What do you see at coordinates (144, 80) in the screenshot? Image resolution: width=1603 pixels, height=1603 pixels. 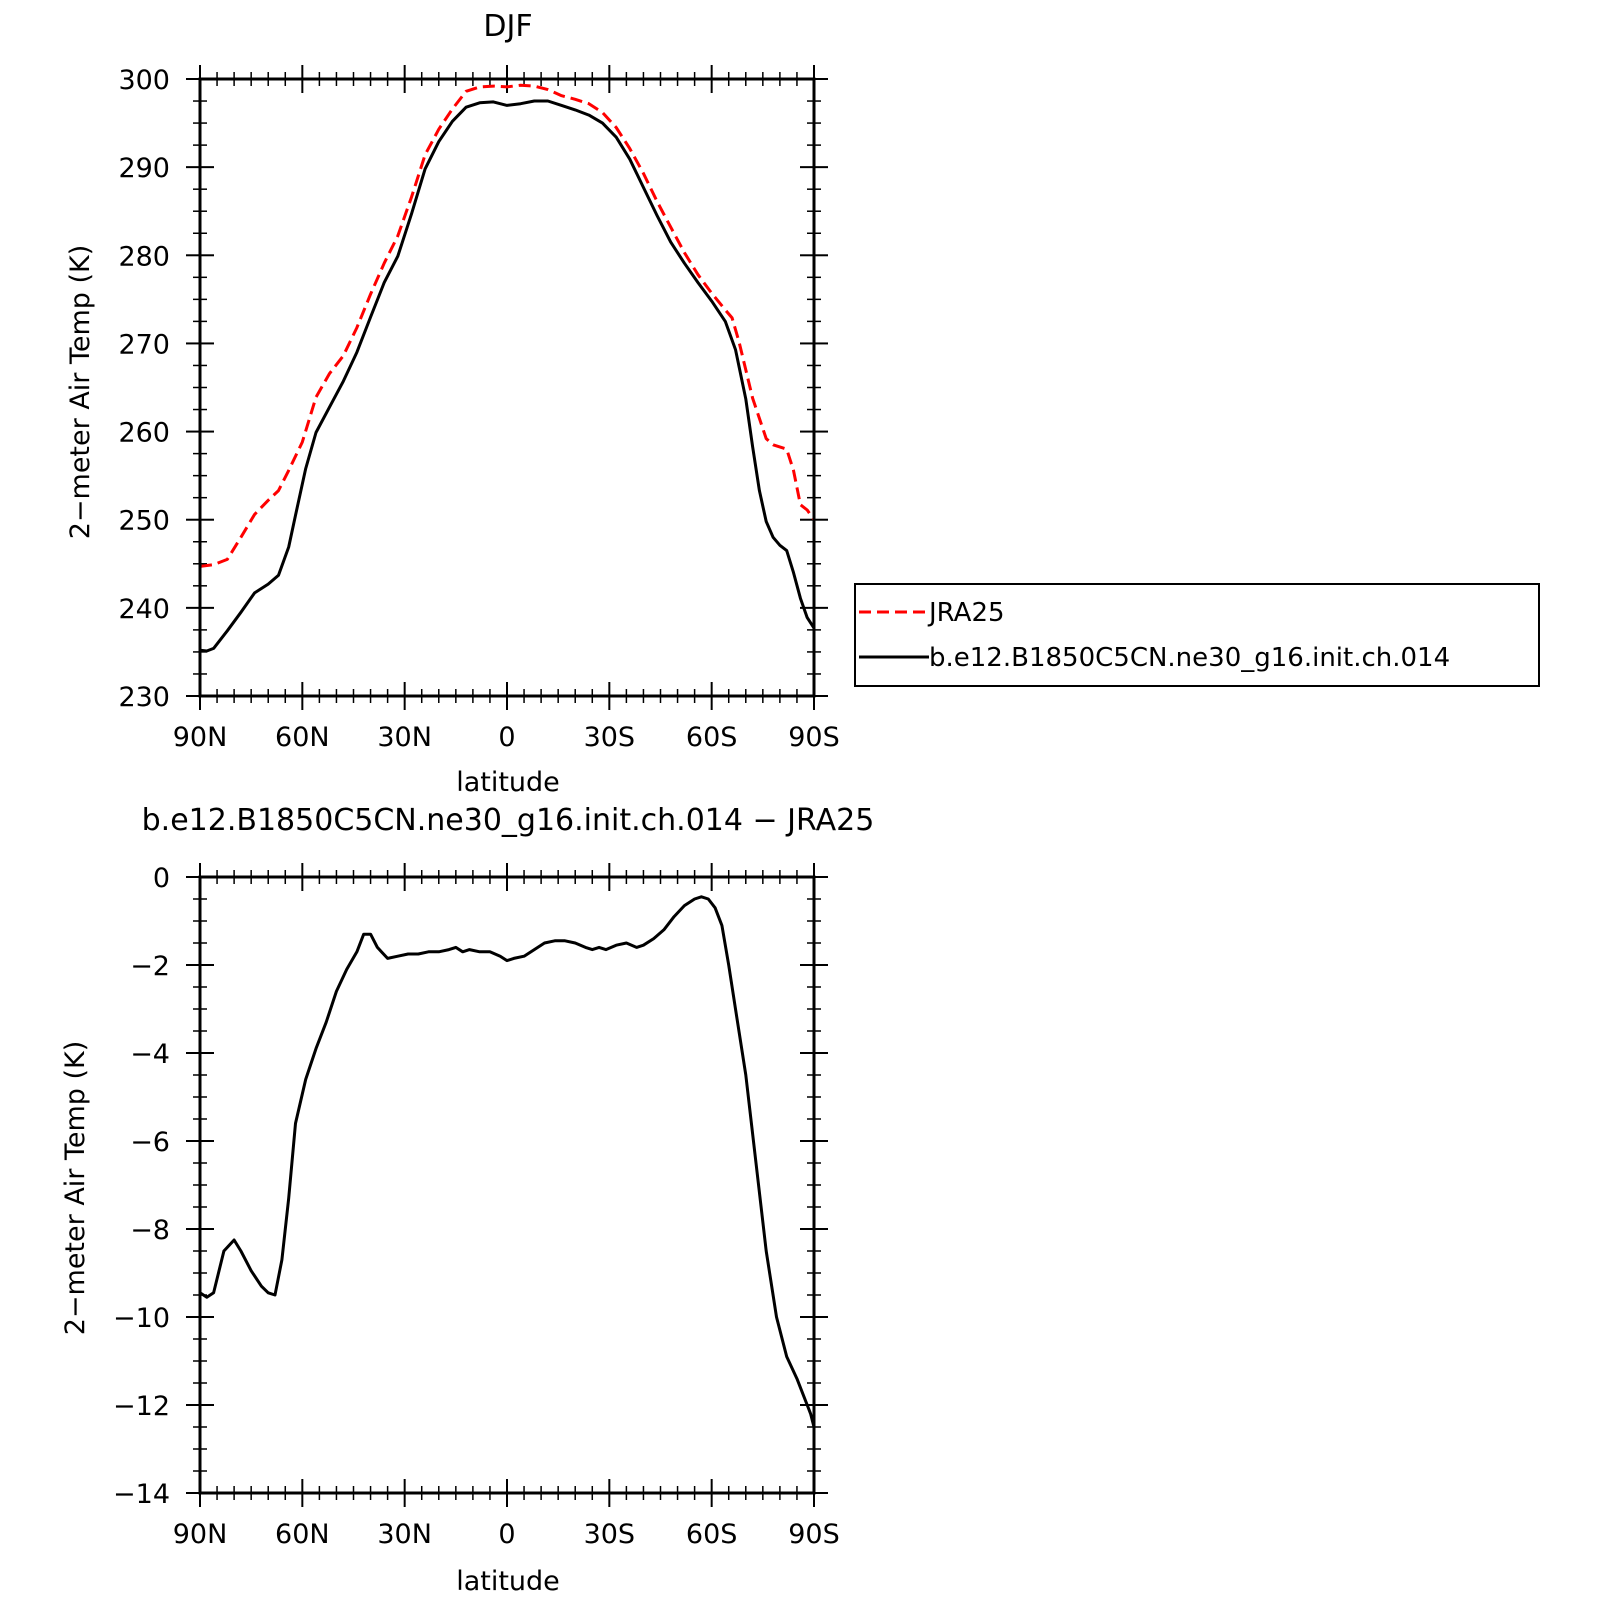 I see `y-tick-label: 300` at bounding box center [144, 80].